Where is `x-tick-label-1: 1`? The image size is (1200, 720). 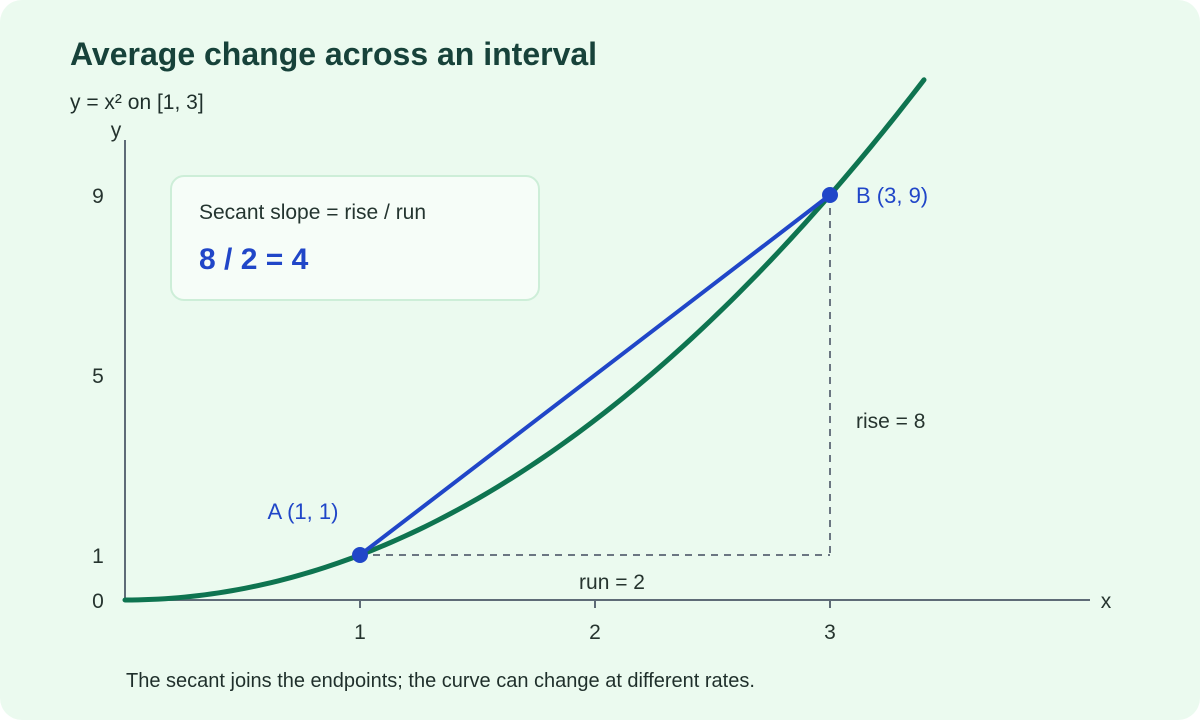 x-tick-label-1: 1 is located at coordinates (360, 632).